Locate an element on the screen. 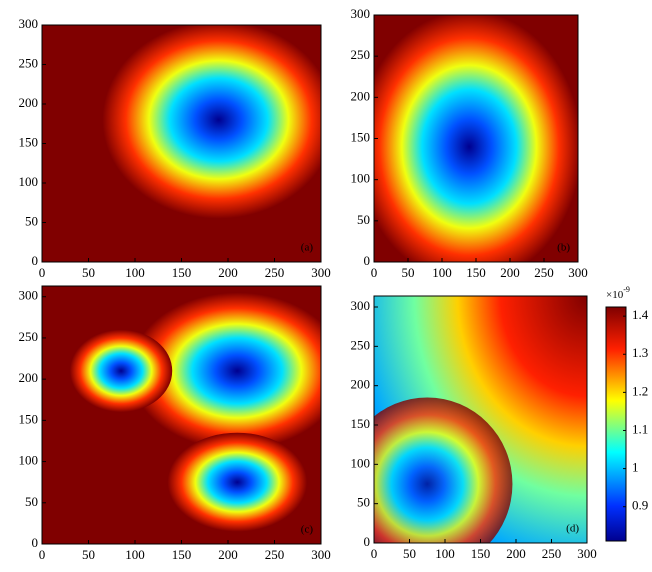  colorbar-tick-label: 1.3 is located at coordinates (640, 352).